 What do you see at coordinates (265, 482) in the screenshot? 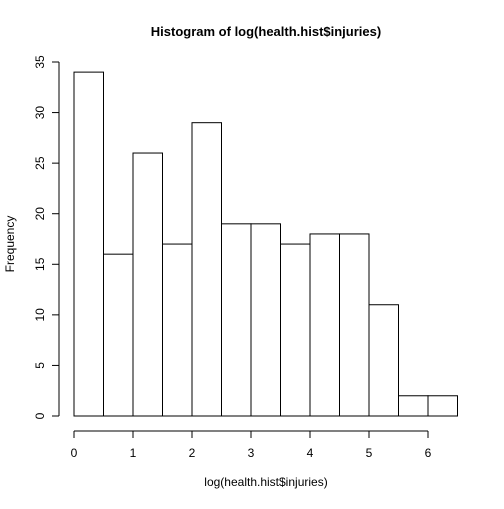
I see `x-axis-label: log(health.hist$injuries)` at bounding box center [265, 482].